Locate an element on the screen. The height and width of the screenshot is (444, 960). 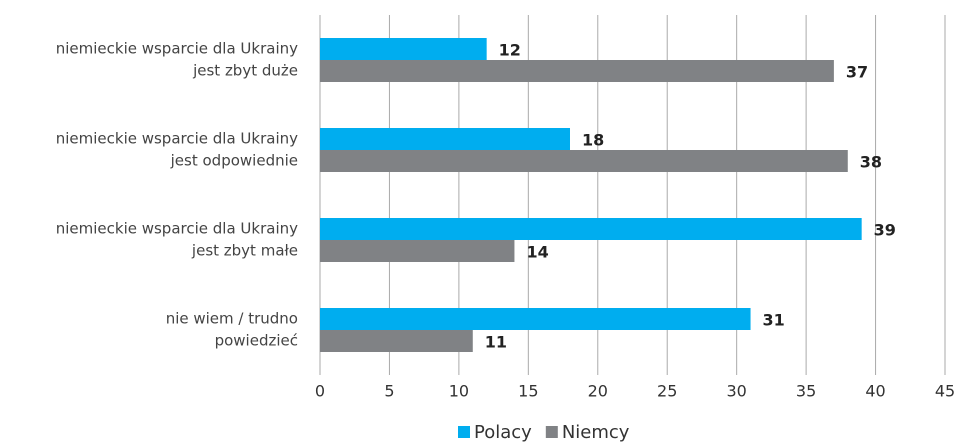
x-tick-label: 40 is located at coordinates (875, 391).